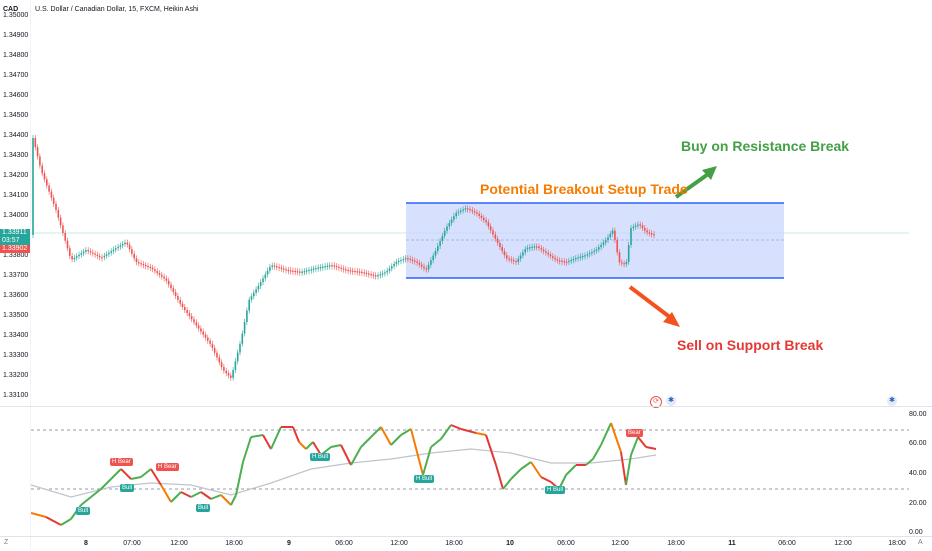  Describe the element at coordinates (16, 75) in the screenshot. I see `price-axis-label: 1.34700` at that location.